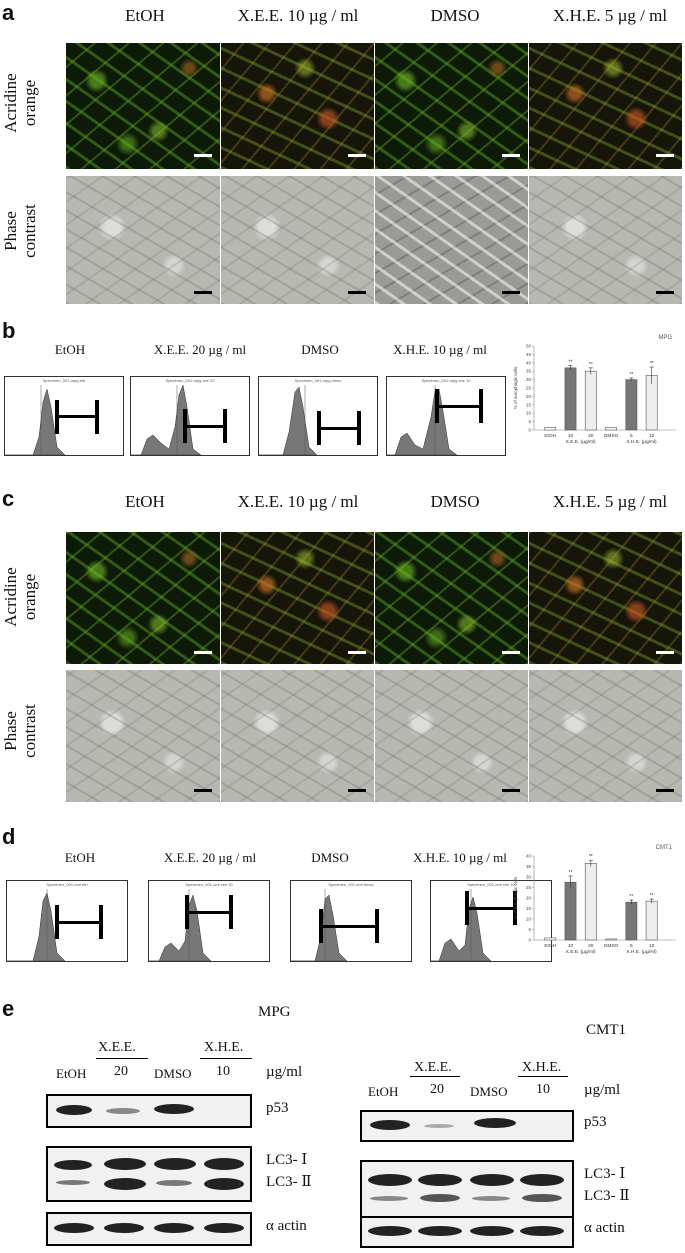  I want to click on panel-a-header-3: DMSO, so click(455, 15).